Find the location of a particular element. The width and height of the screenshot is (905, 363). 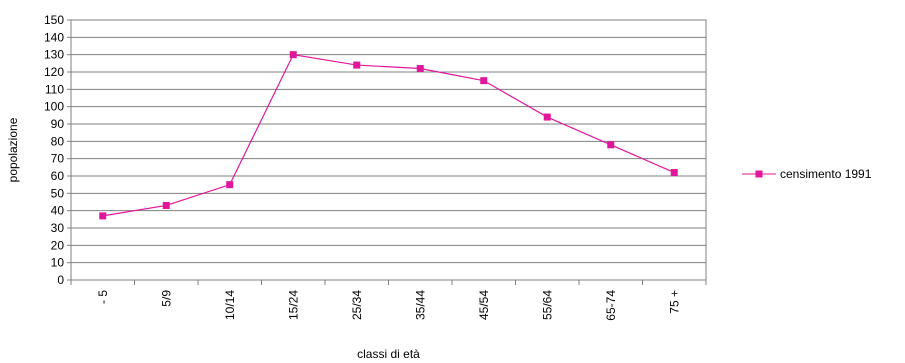

legend: censimento 1991 is located at coordinates (807, 174).